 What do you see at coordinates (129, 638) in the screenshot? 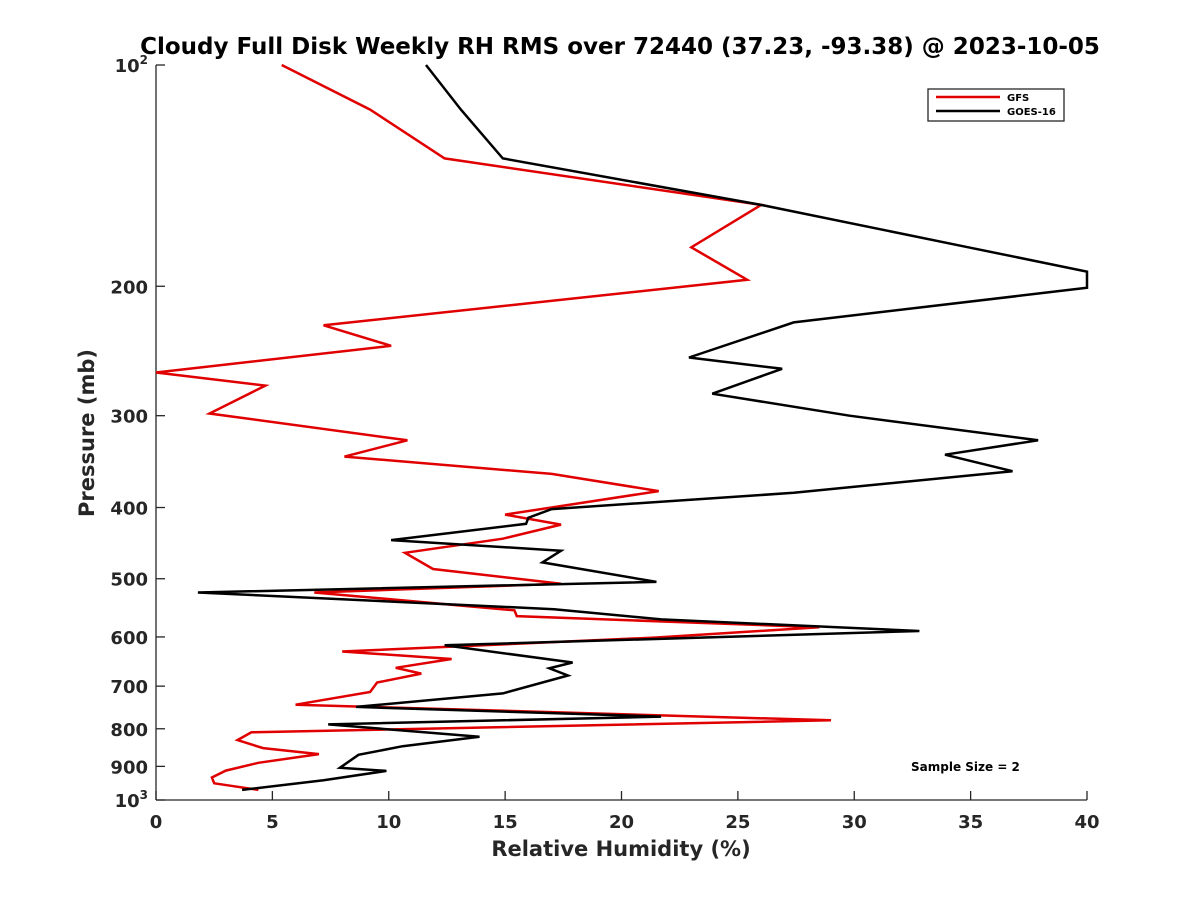
I see `y-tick-label: 600` at bounding box center [129, 638].